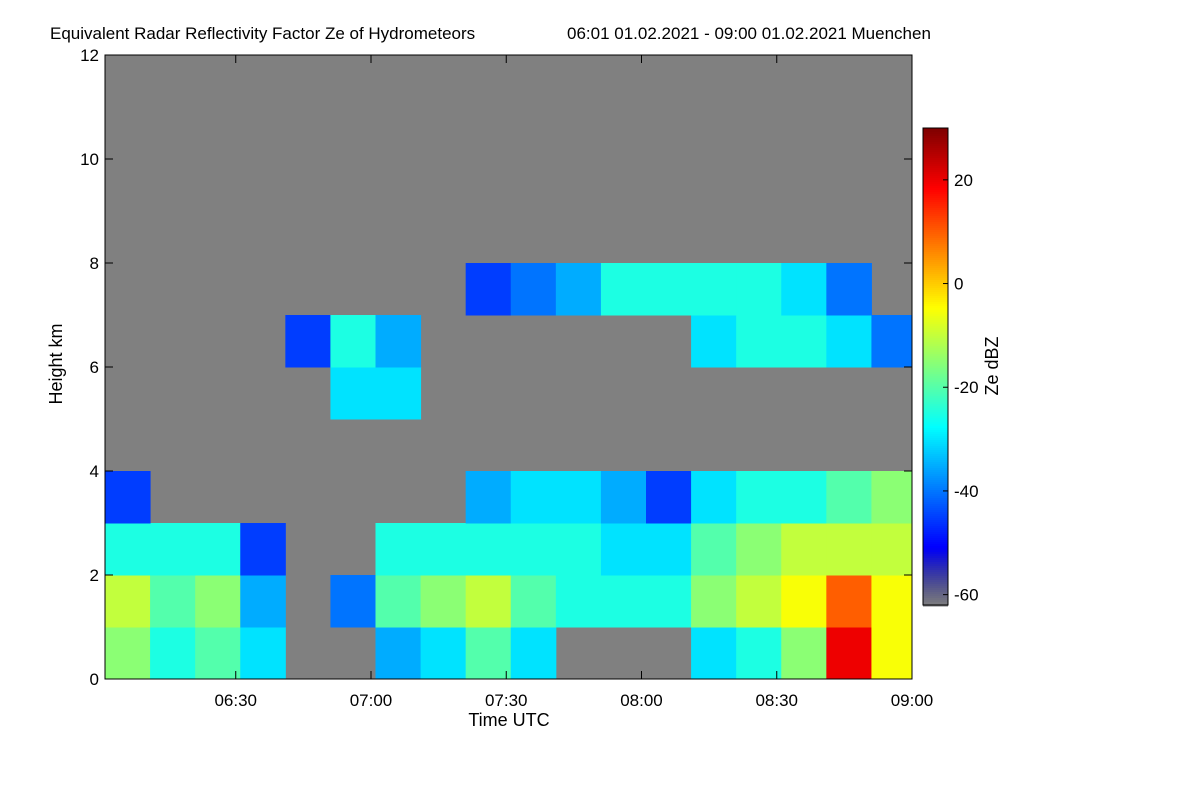 The image size is (1200, 805). I want to click on y-tick-label: 8, so click(94, 263).